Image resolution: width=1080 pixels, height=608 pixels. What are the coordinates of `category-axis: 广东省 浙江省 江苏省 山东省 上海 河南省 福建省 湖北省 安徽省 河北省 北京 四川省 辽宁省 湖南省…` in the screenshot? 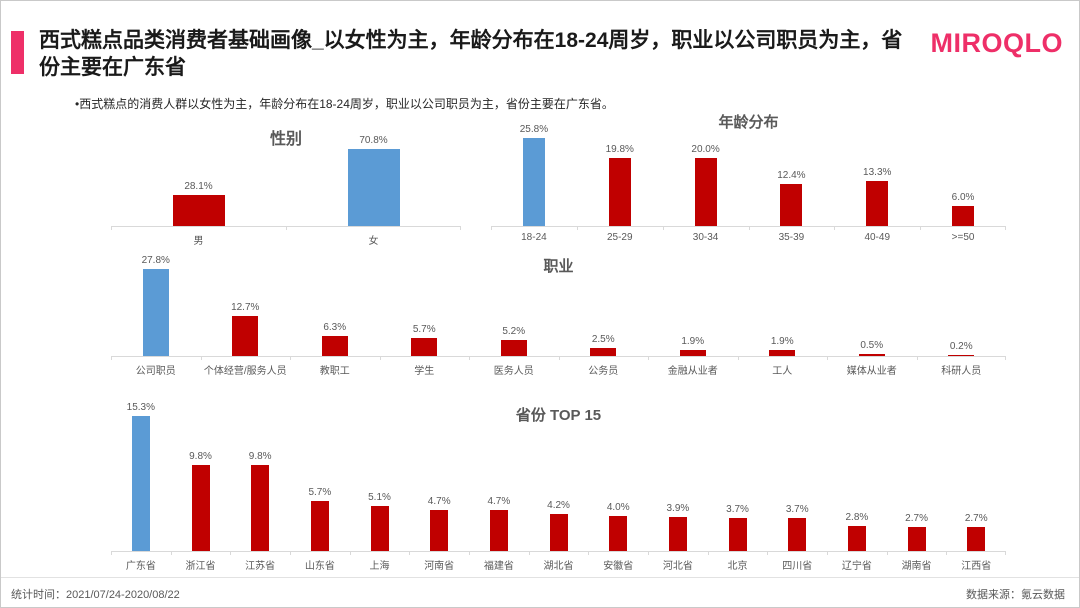 It's located at (558, 562).